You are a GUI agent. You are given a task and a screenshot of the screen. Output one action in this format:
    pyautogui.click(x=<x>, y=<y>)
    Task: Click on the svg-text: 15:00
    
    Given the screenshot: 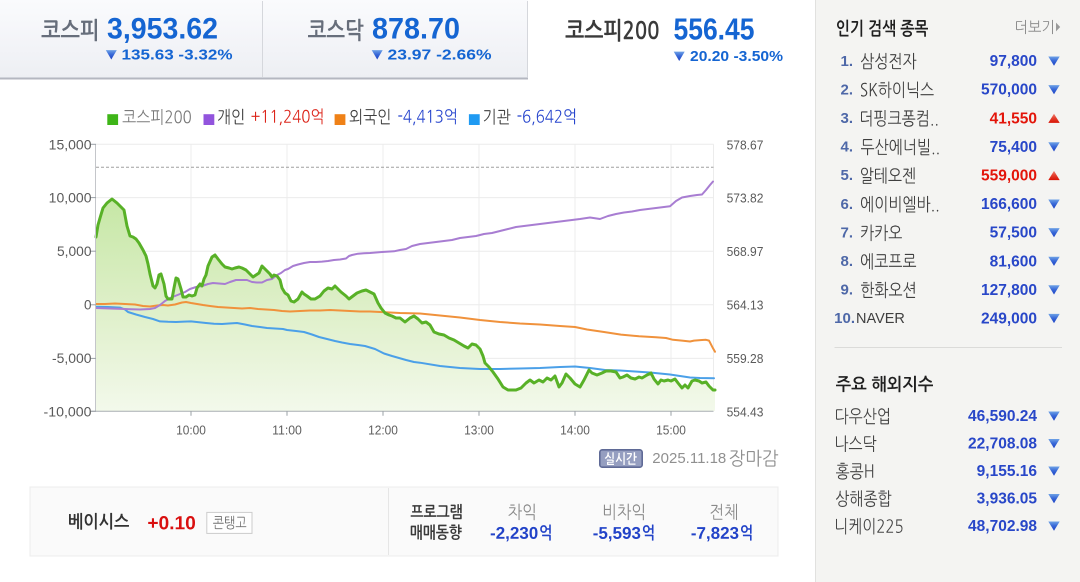 What is the action you would take?
    pyautogui.click(x=671, y=429)
    